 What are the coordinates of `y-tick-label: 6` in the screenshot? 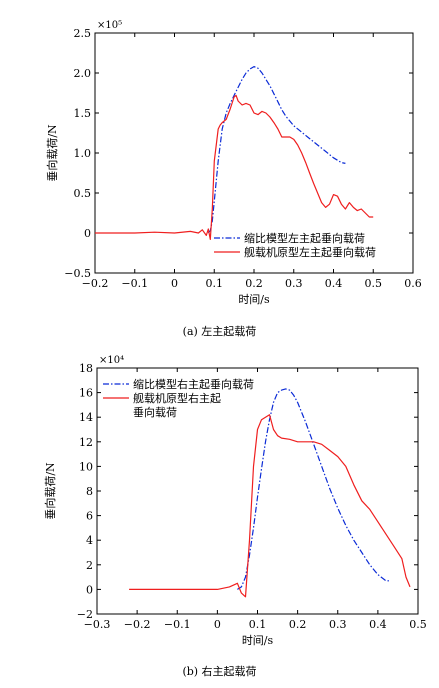 It's located at (89, 516).